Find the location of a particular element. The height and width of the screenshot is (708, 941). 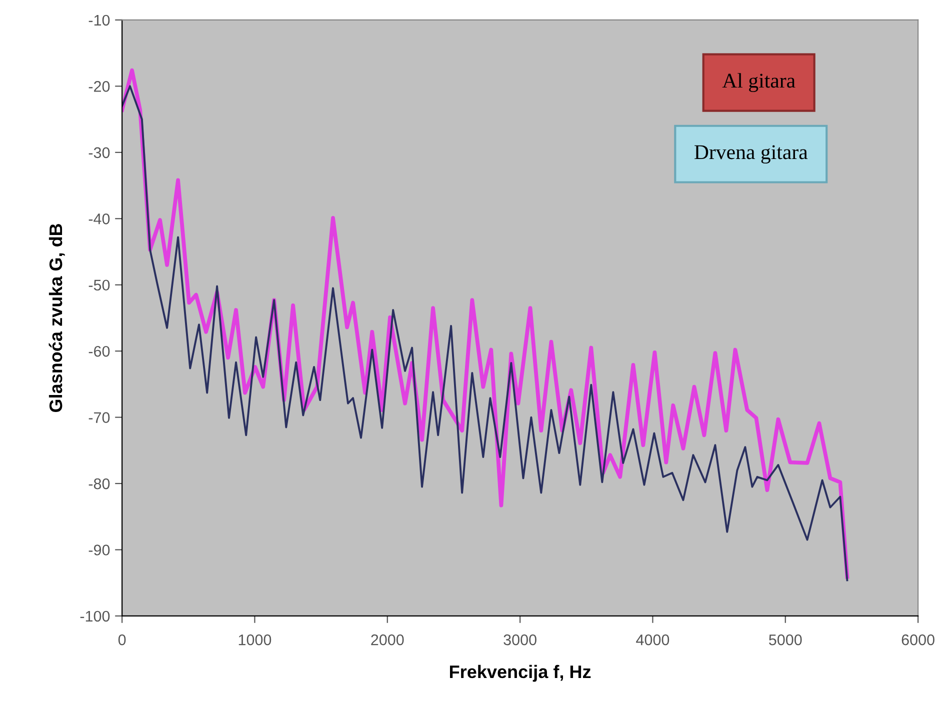

y-tick-label: -10 is located at coordinates (99, 20).